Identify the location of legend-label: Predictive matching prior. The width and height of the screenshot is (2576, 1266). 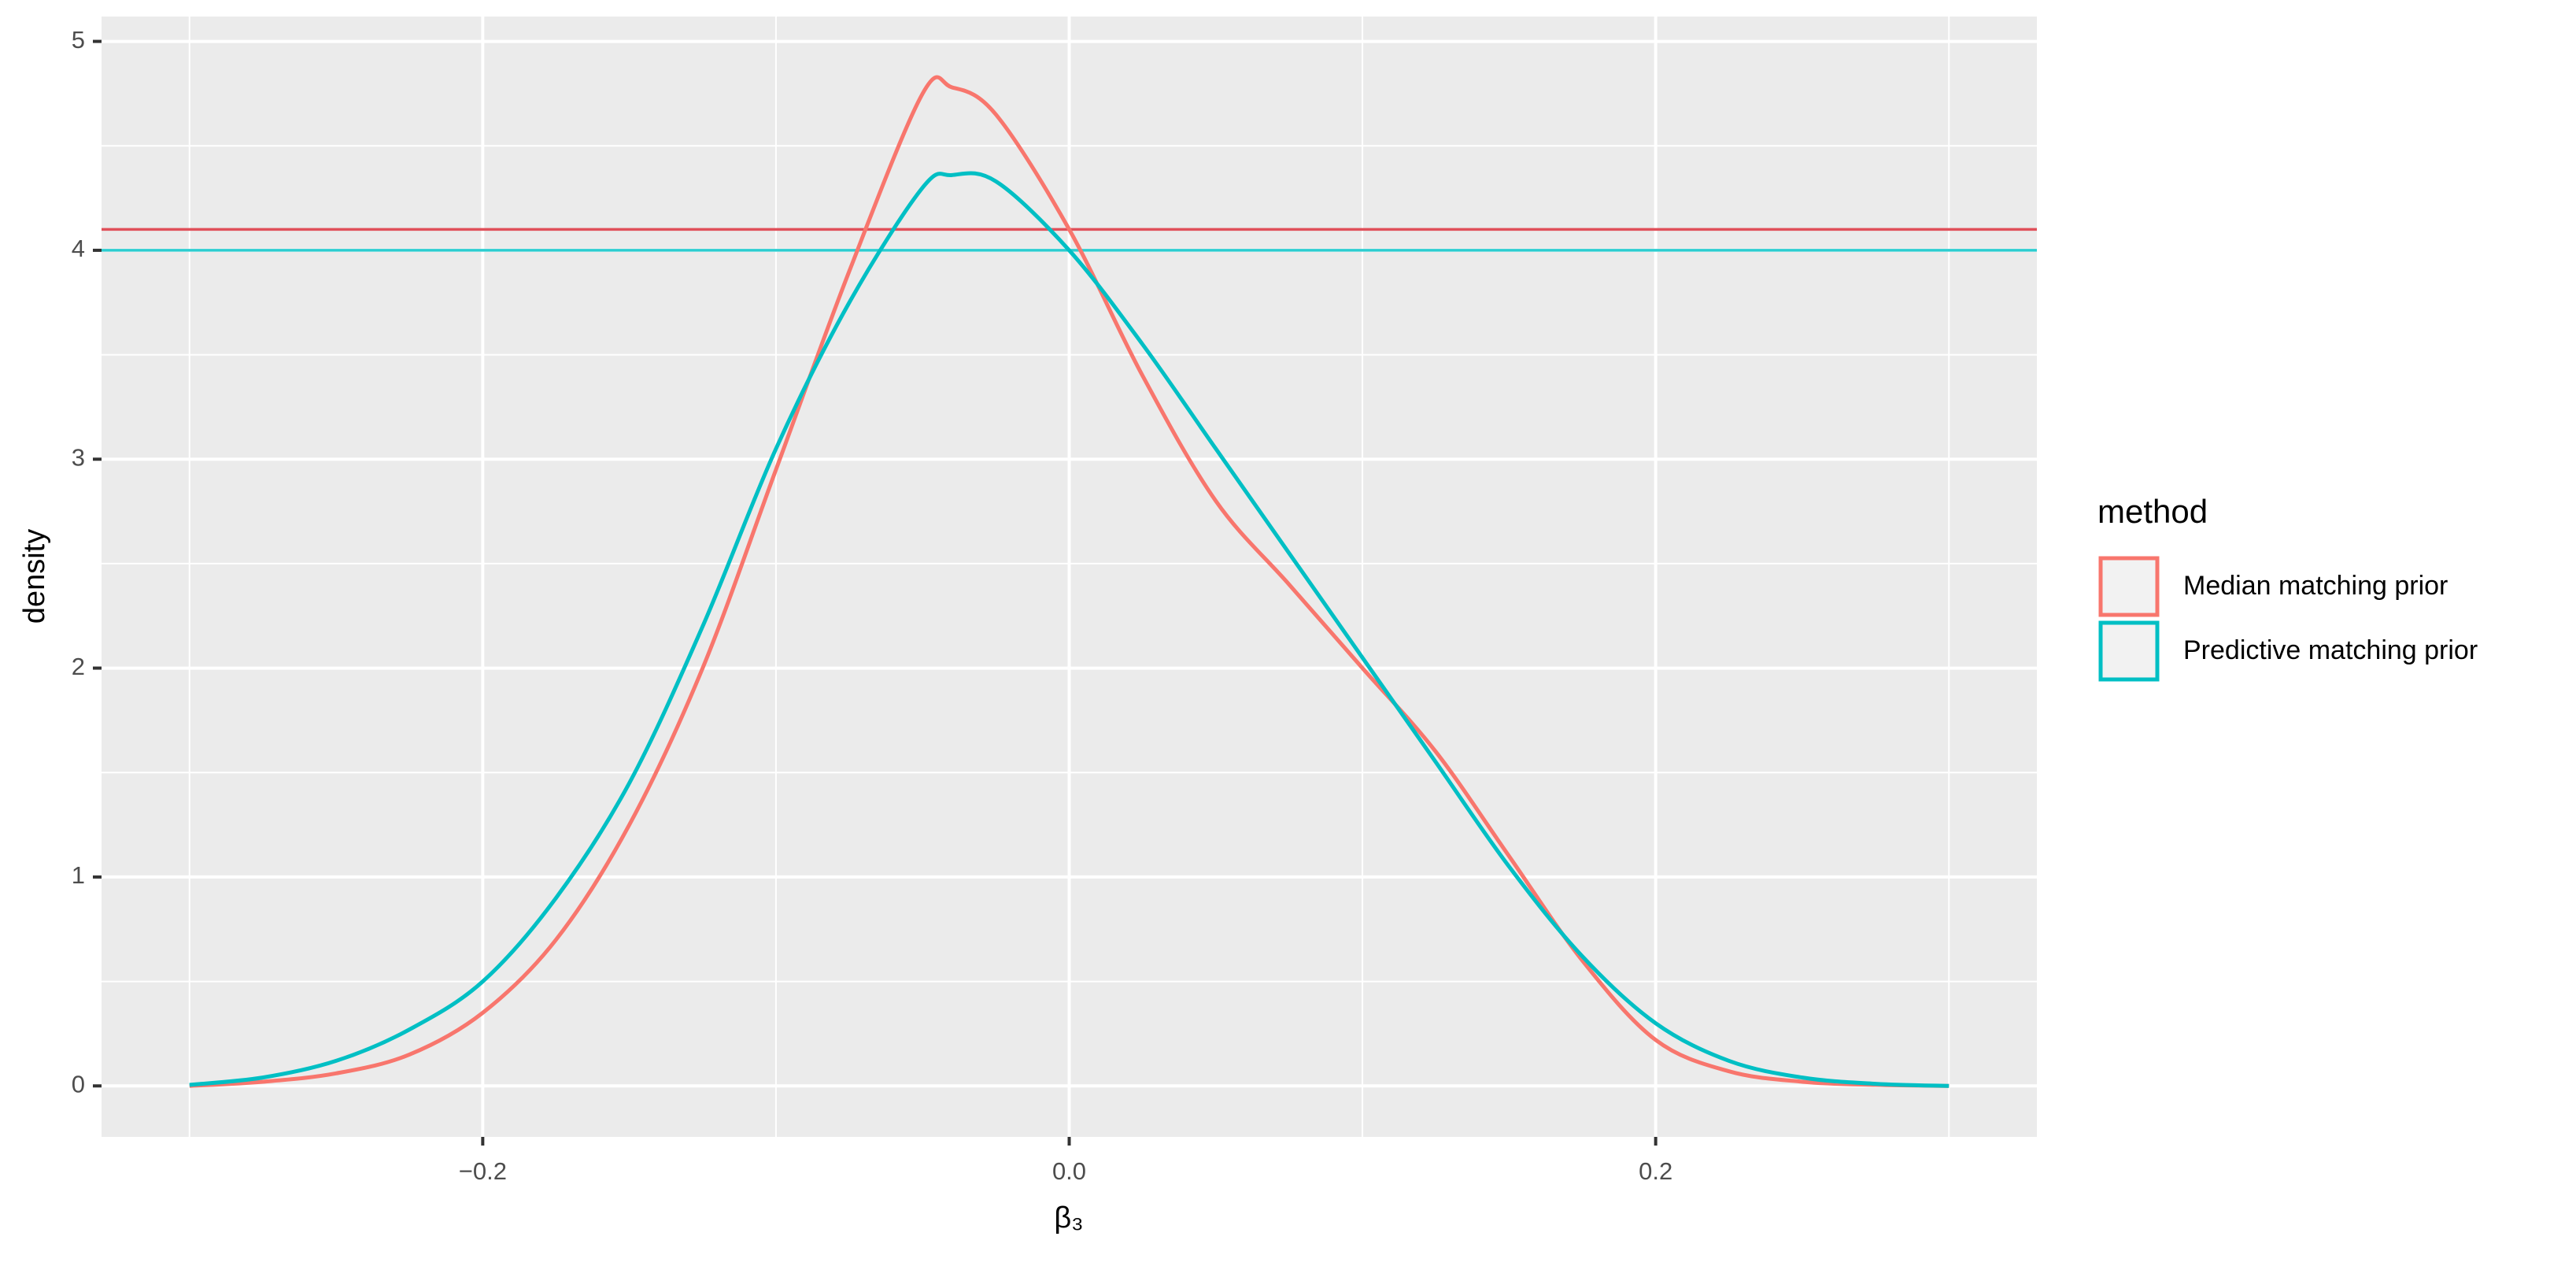
(2330, 650).